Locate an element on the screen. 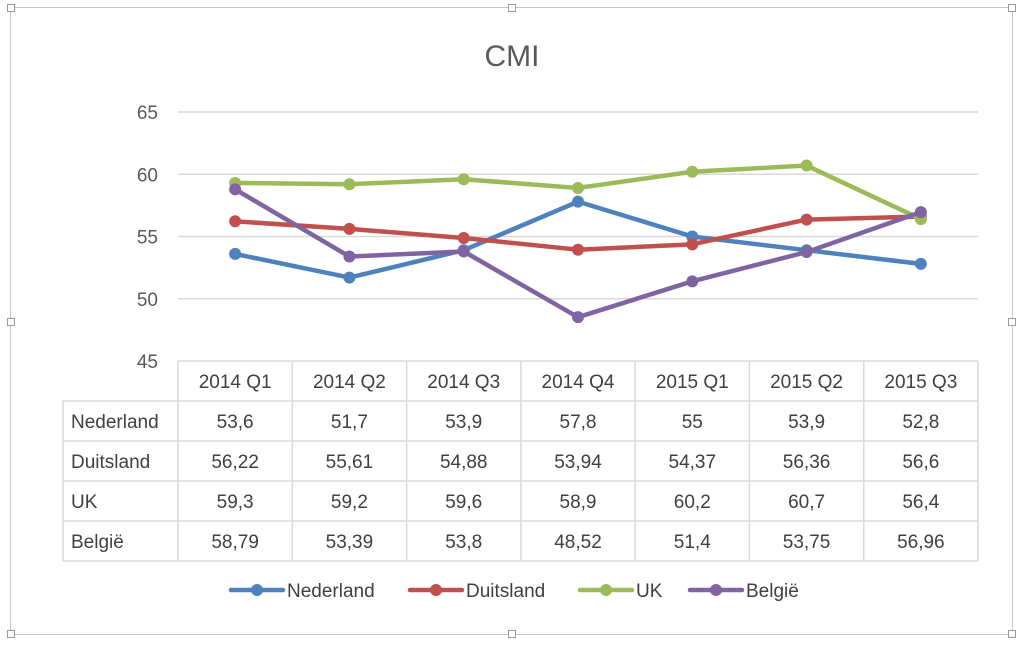 This screenshot has width=1024, height=645. resize-handle-right is located at coordinates (1012, 322).